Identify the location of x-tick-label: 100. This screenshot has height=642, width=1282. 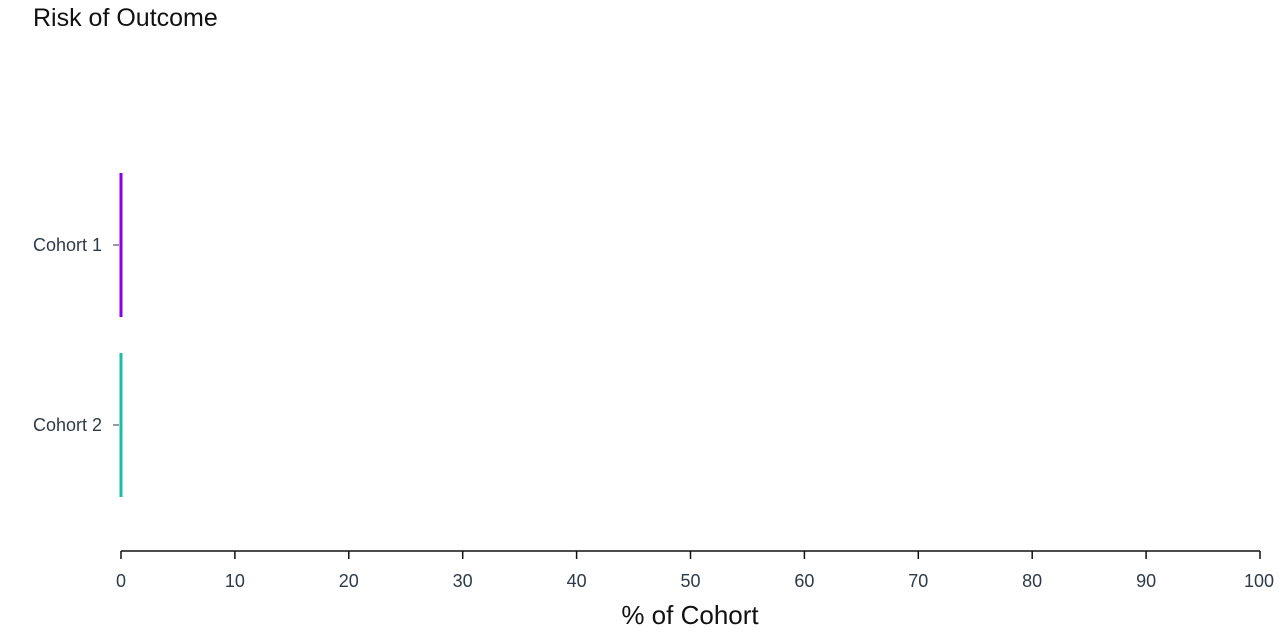
(1259, 581).